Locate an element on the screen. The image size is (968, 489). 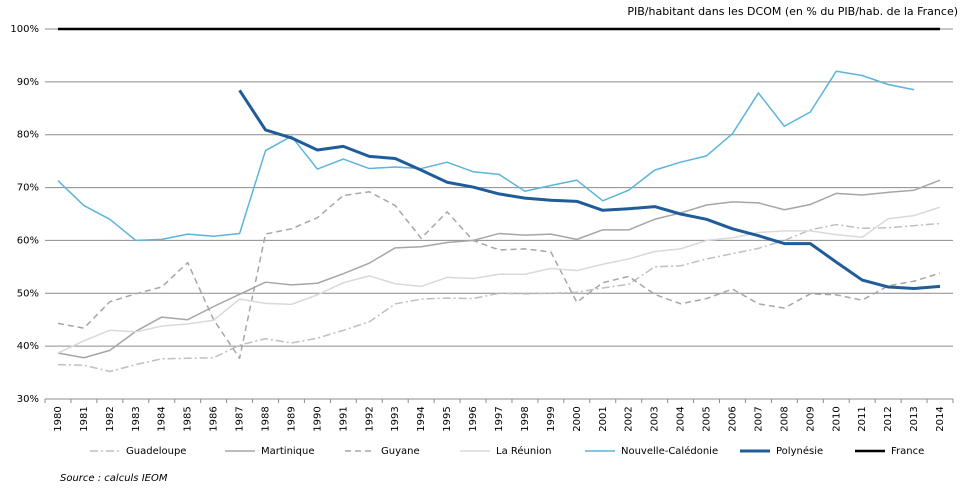
y-tick-label: 80% is located at coordinates (28, 135).